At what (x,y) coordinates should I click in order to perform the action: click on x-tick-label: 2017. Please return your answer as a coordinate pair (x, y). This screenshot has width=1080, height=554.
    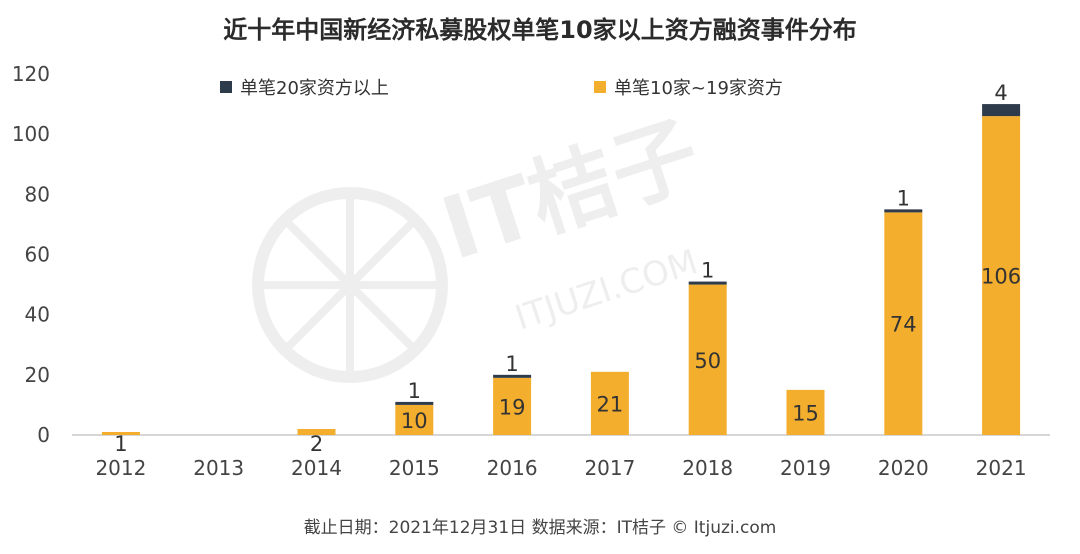
    Looking at the image, I should click on (609, 468).